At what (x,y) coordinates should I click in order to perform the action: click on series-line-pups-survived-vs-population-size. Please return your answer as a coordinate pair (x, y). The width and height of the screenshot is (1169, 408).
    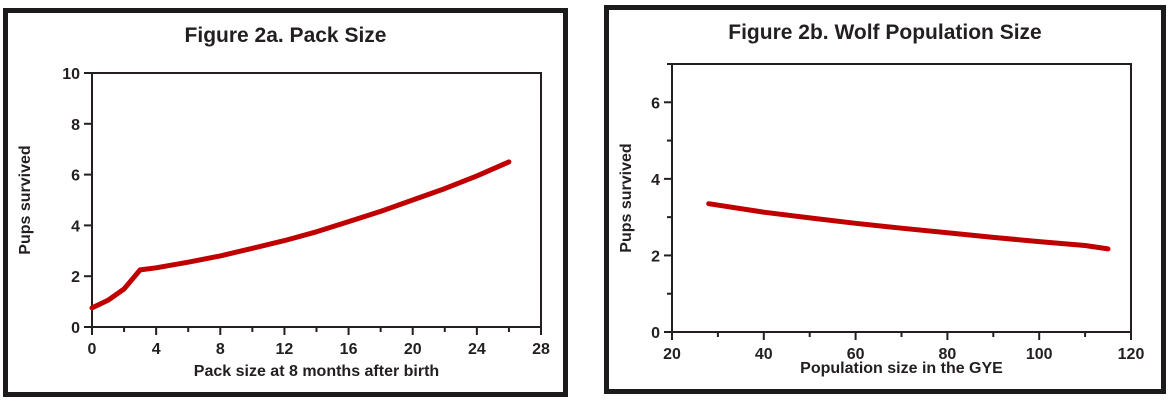
    Looking at the image, I should click on (908, 226).